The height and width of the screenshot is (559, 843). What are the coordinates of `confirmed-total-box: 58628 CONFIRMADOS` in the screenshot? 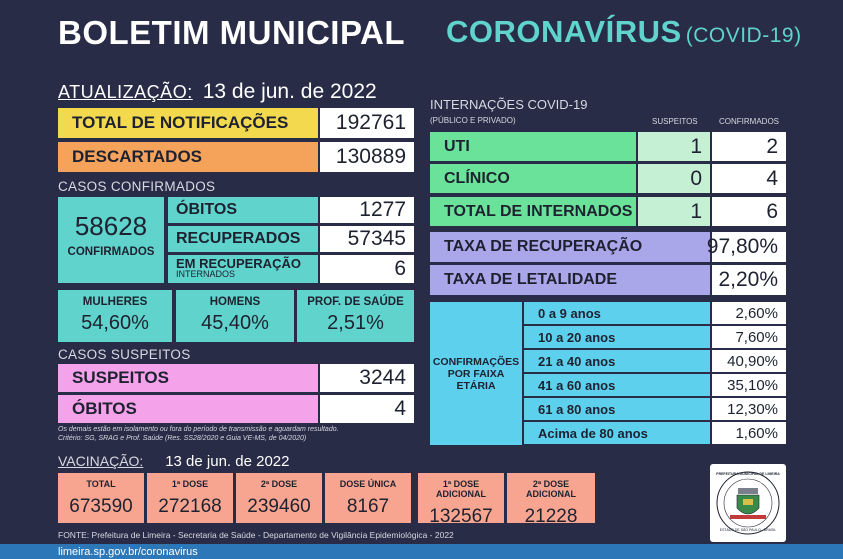 It's located at (111, 240).